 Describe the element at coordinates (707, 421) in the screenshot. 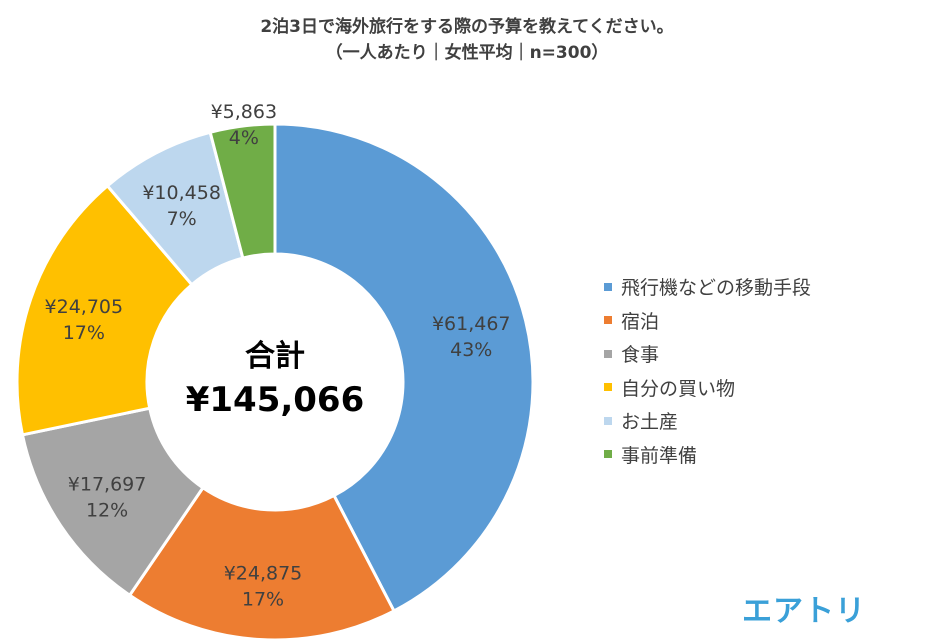

I see `legend-item-4: お土産` at that location.